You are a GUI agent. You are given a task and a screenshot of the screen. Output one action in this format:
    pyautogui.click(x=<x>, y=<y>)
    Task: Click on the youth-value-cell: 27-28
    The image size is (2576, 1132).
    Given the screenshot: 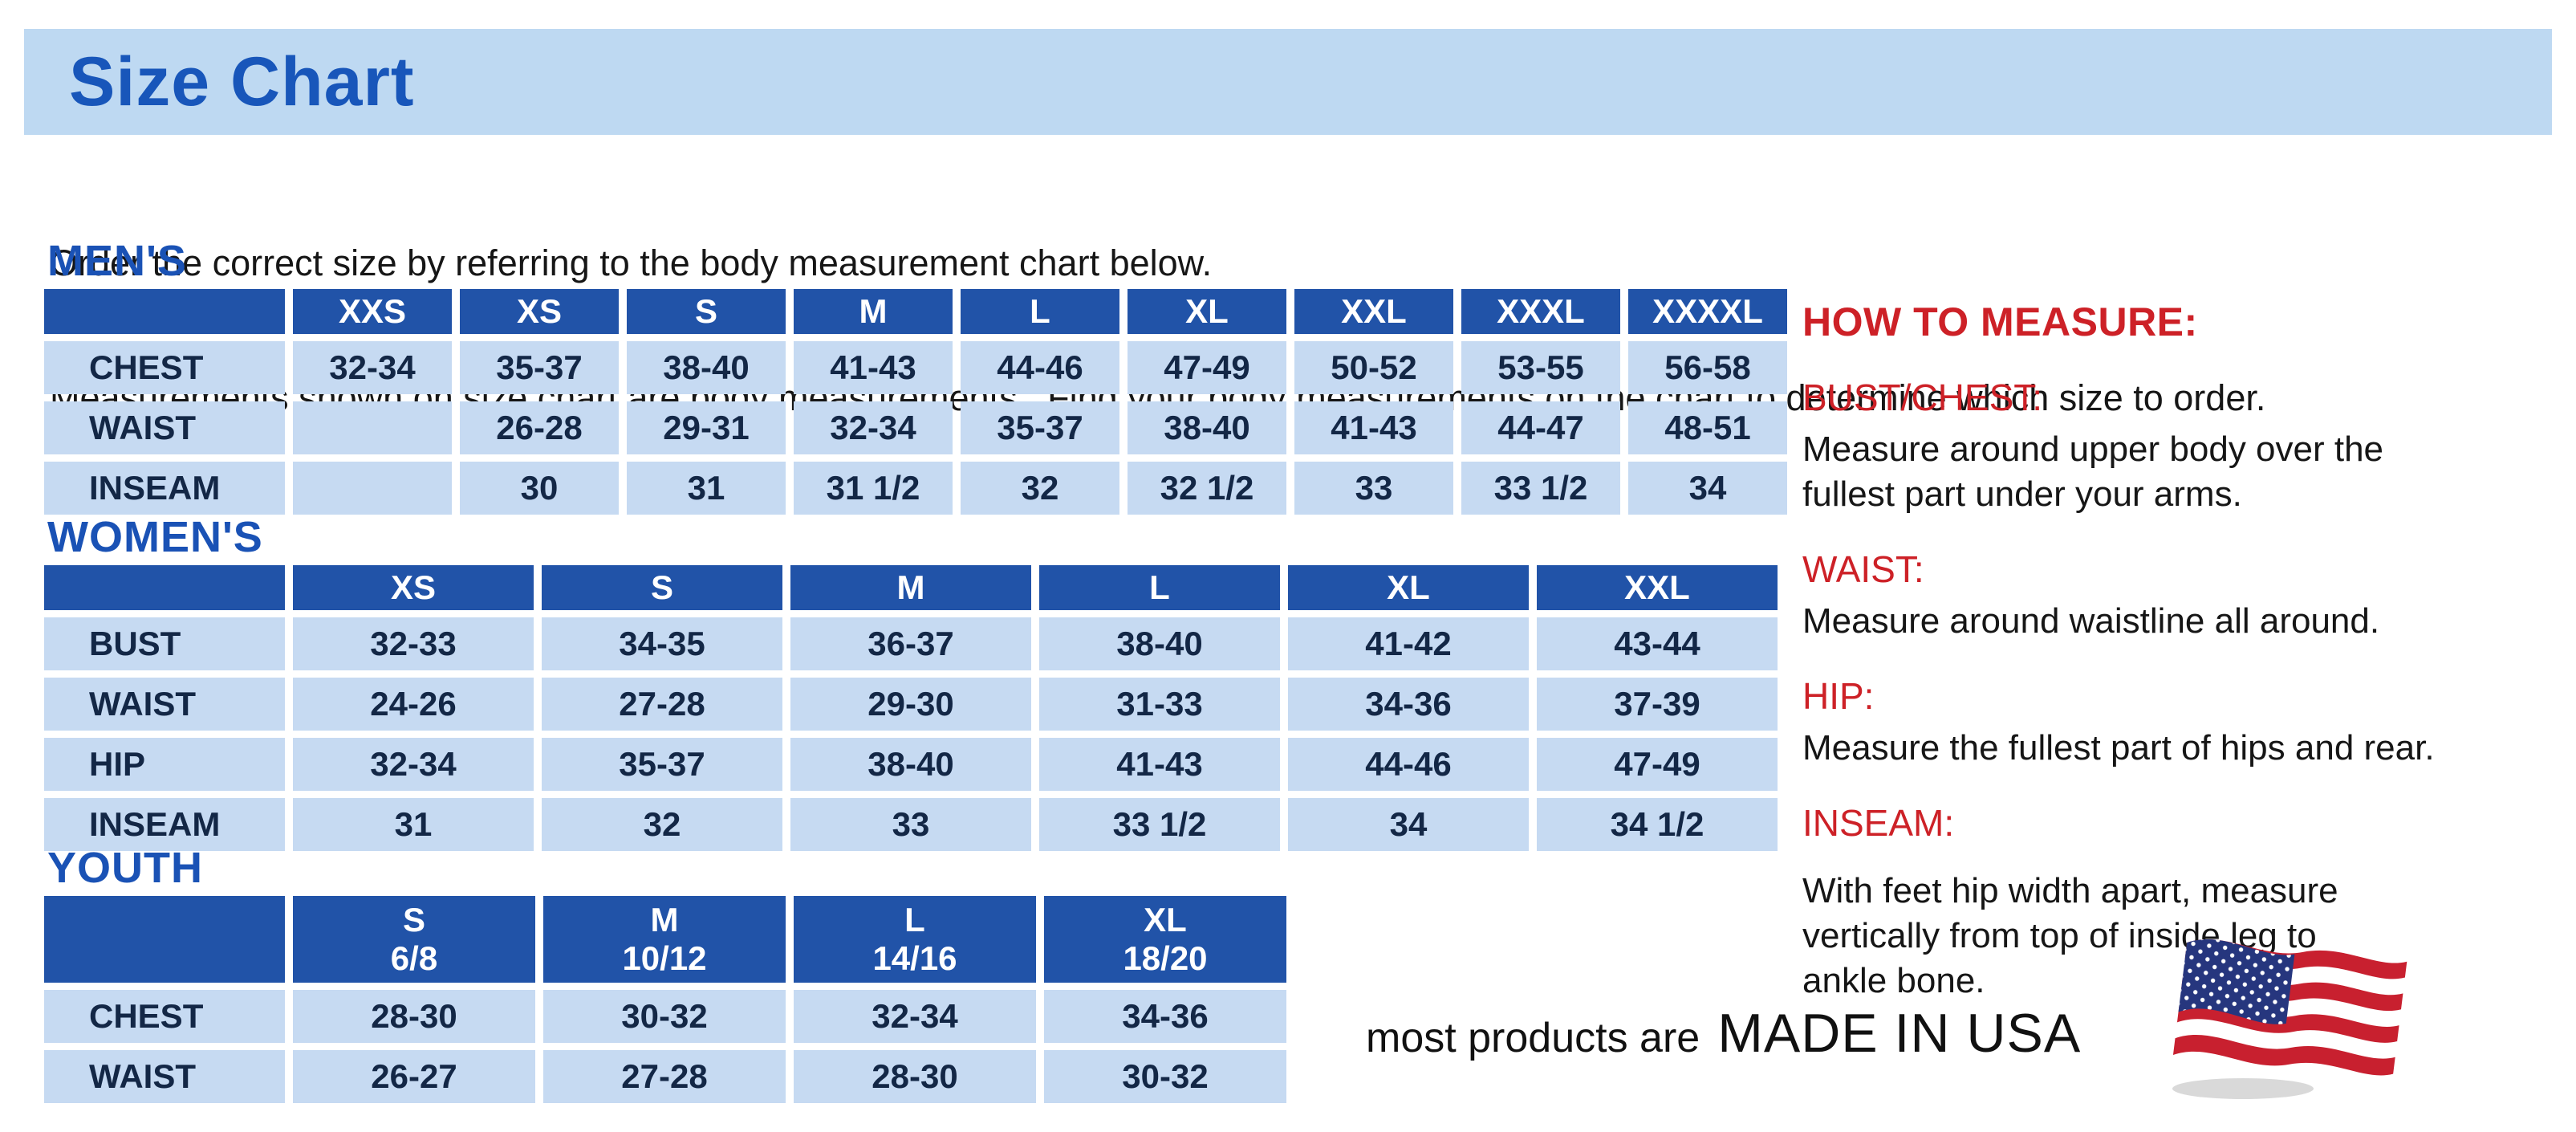 What is the action you would take?
    pyautogui.click(x=664, y=1076)
    